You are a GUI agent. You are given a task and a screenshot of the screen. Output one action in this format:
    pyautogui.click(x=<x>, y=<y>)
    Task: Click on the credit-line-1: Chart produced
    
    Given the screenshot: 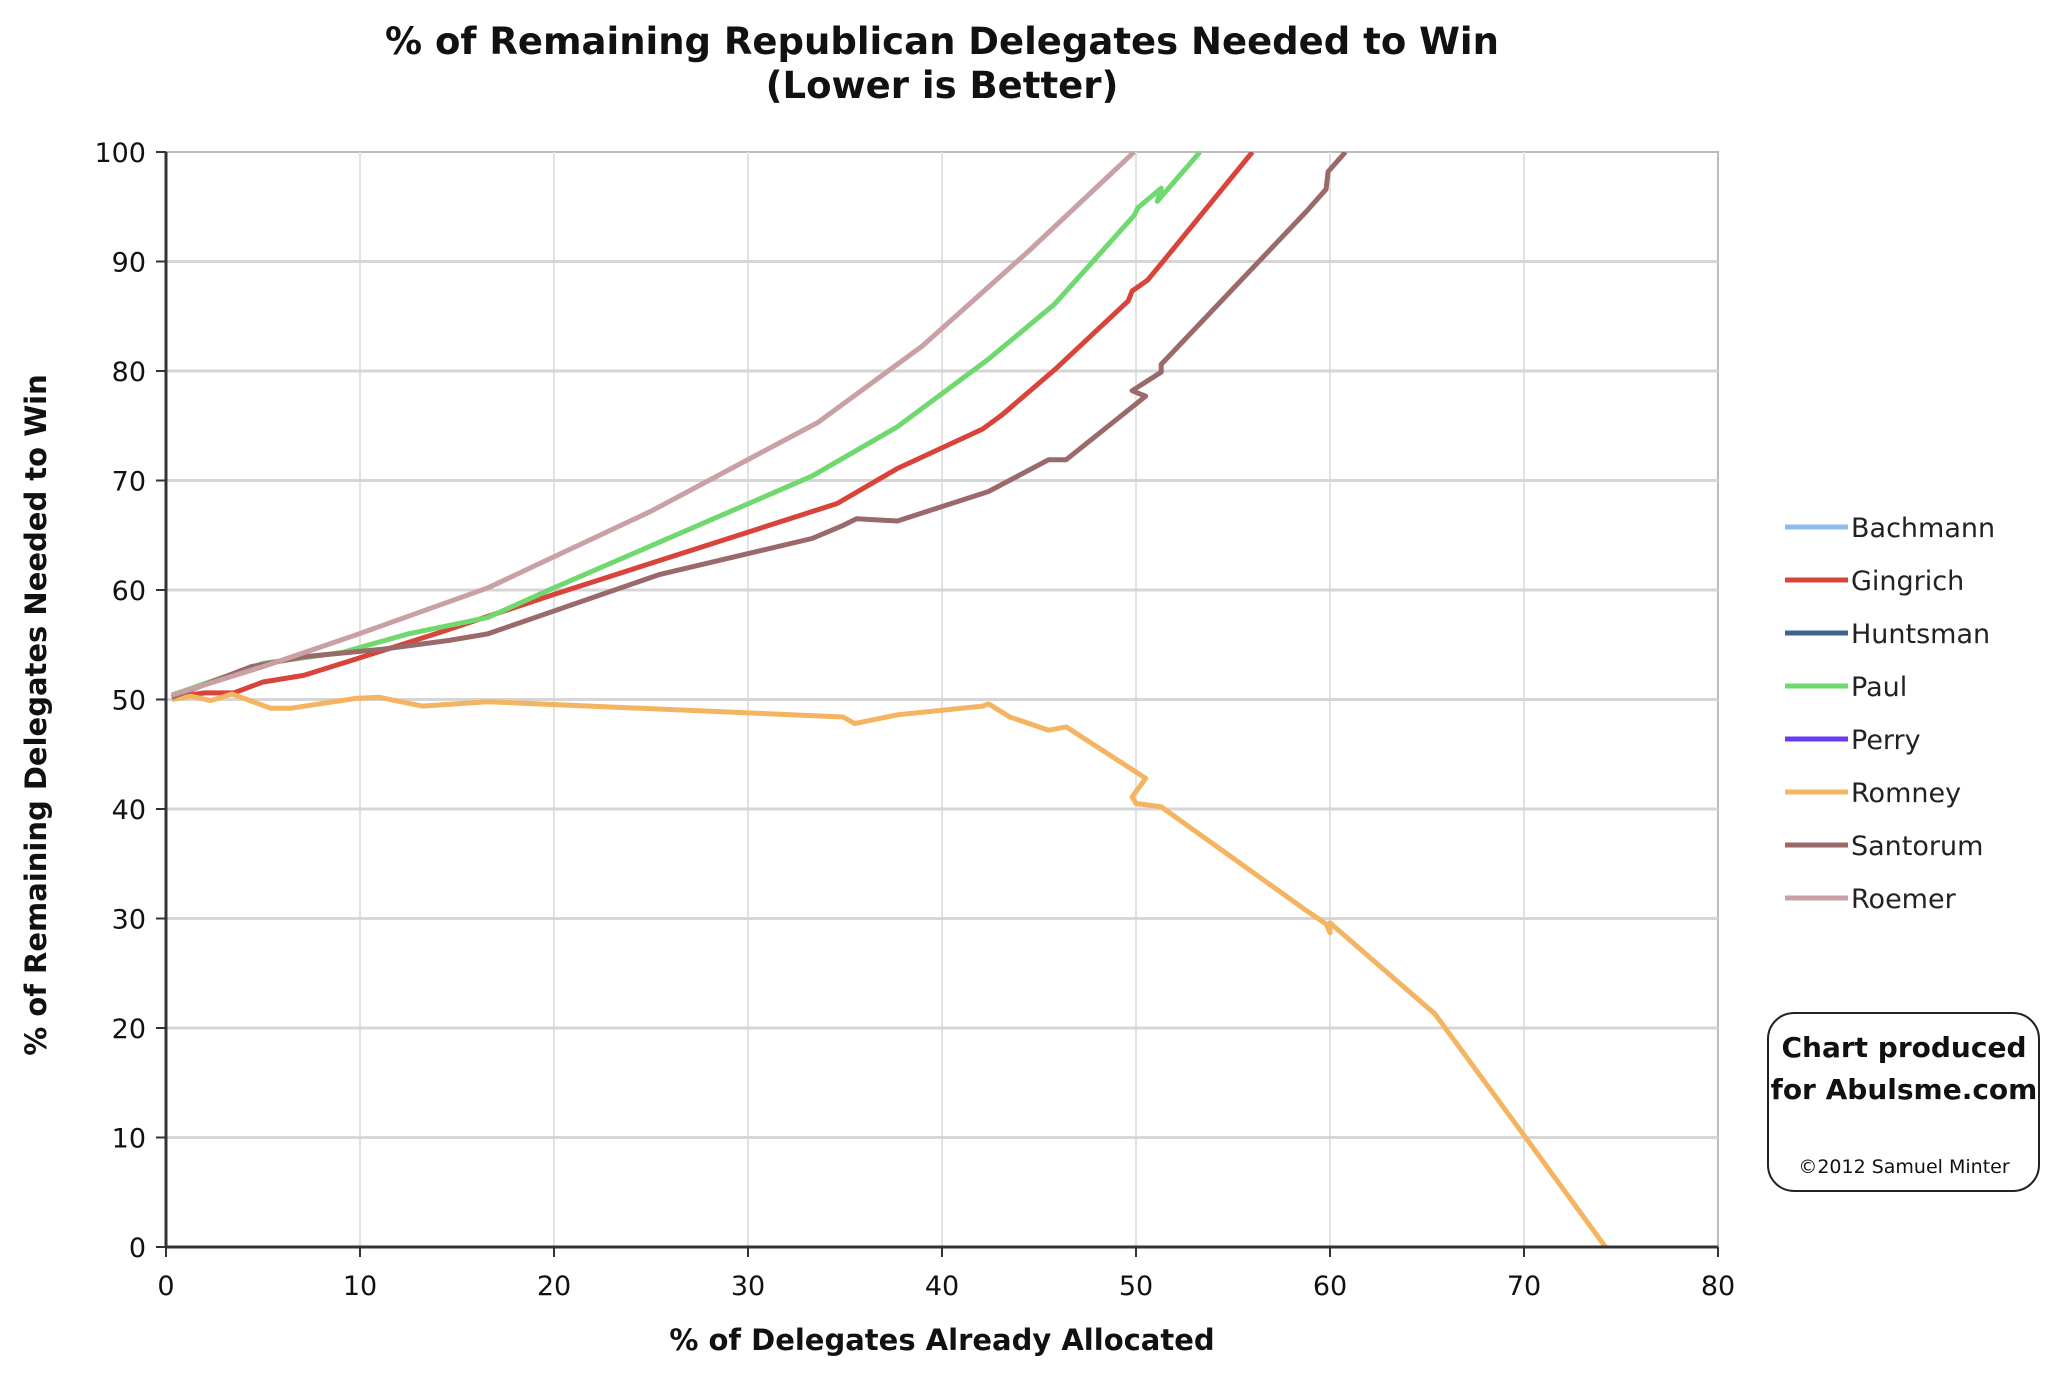 What is the action you would take?
    pyautogui.click(x=1903, y=1047)
    